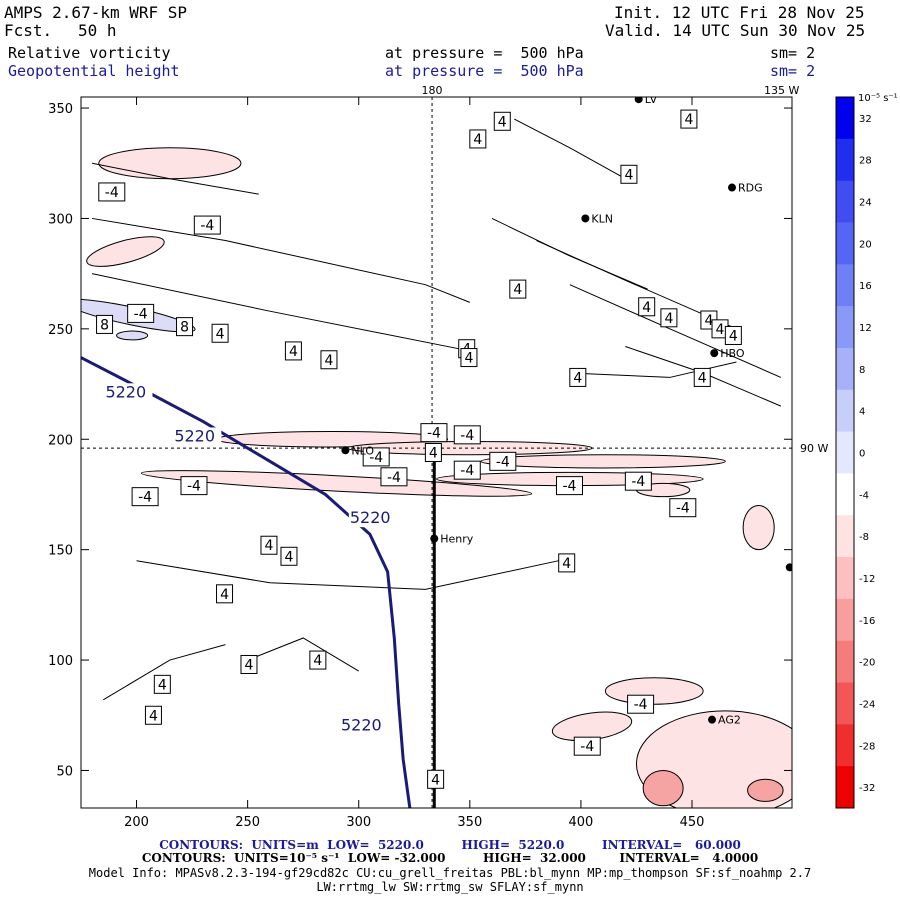 The height and width of the screenshot is (900, 900). I want to click on colorbar-tick-label: -8, so click(864, 537).